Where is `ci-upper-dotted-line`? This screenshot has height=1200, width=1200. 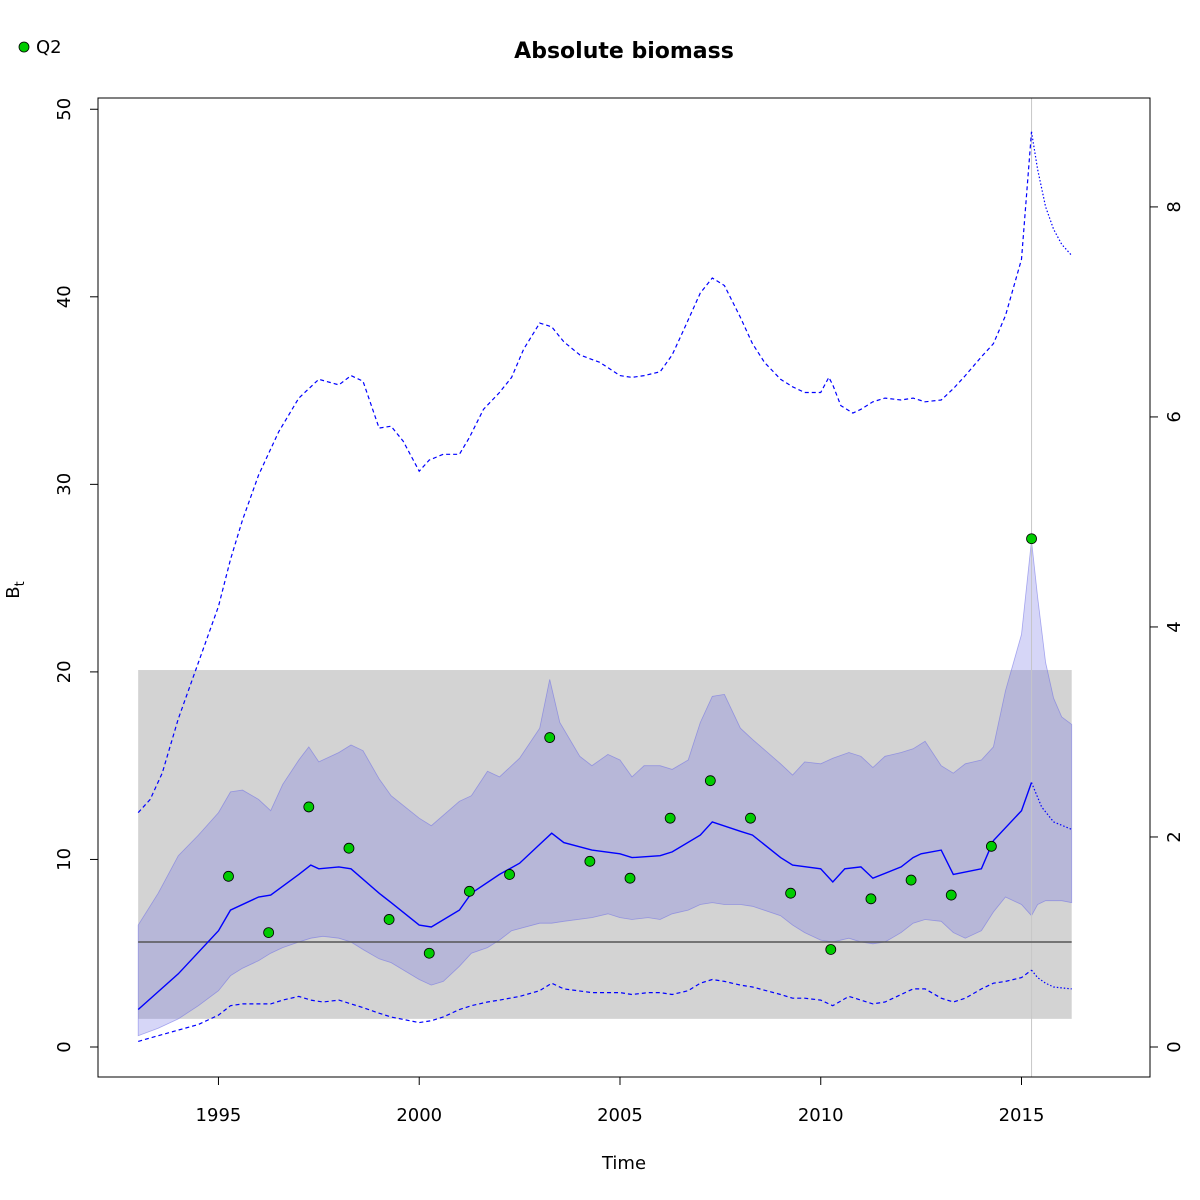
ci-upper-dotted-line is located at coordinates (1051, 193).